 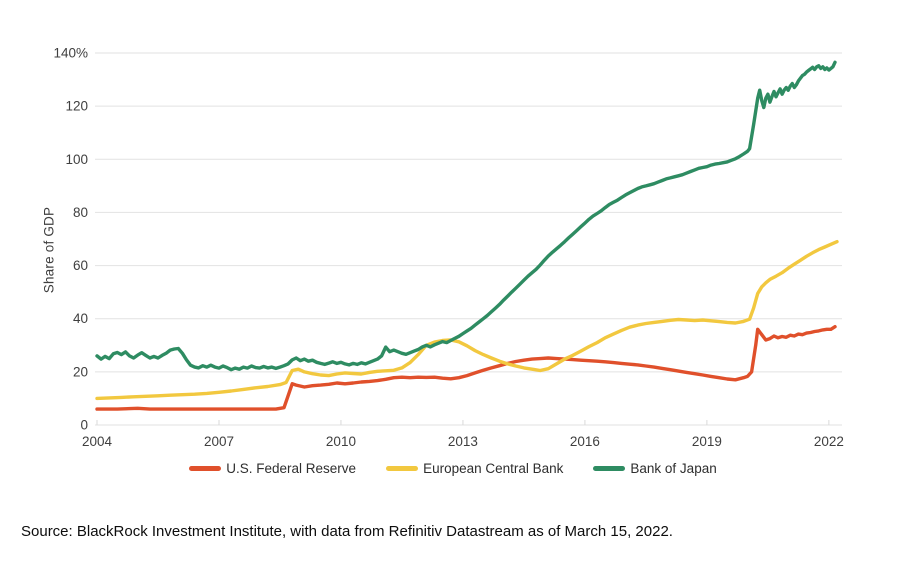 What do you see at coordinates (84, 425) in the screenshot?
I see `y-tick-label: 0` at bounding box center [84, 425].